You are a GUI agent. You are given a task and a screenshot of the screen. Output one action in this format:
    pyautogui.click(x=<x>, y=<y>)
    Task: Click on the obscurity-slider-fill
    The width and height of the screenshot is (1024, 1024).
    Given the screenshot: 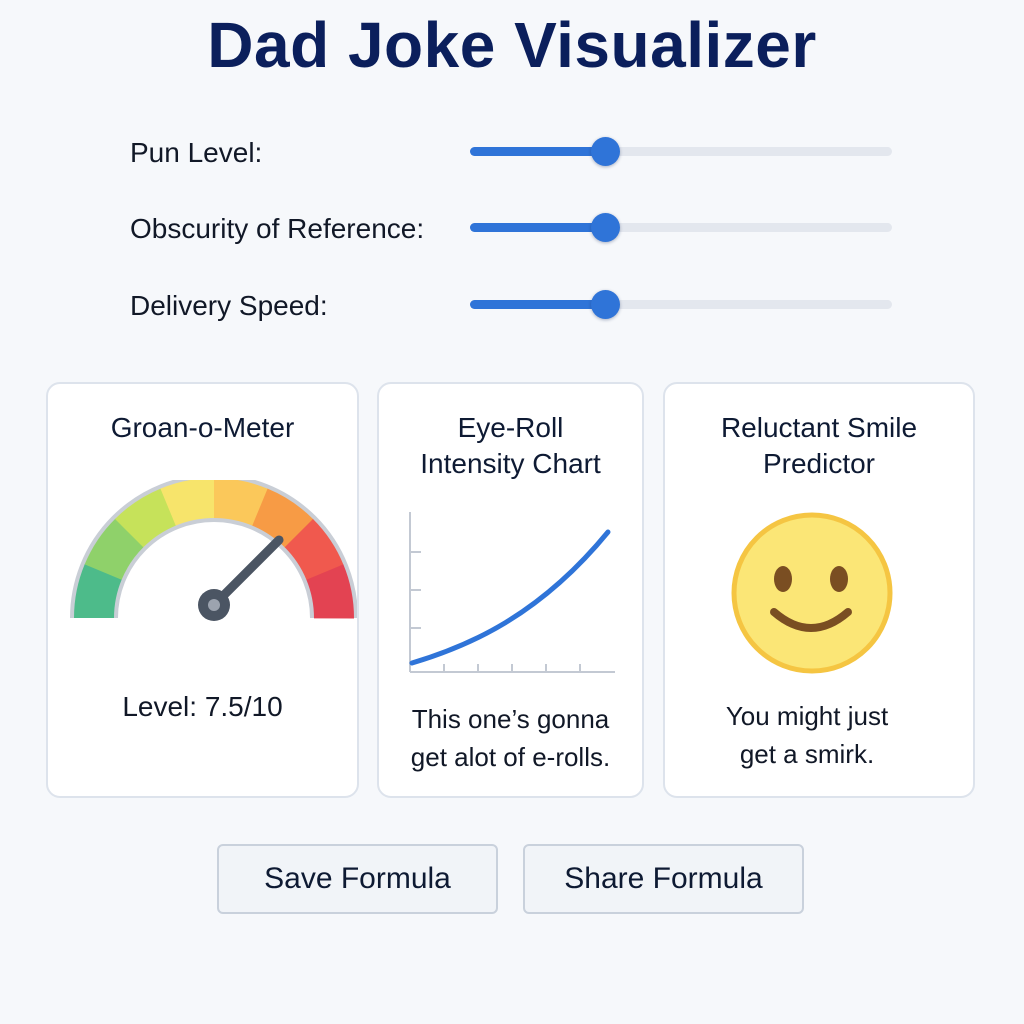 What is the action you would take?
    pyautogui.click(x=538, y=227)
    